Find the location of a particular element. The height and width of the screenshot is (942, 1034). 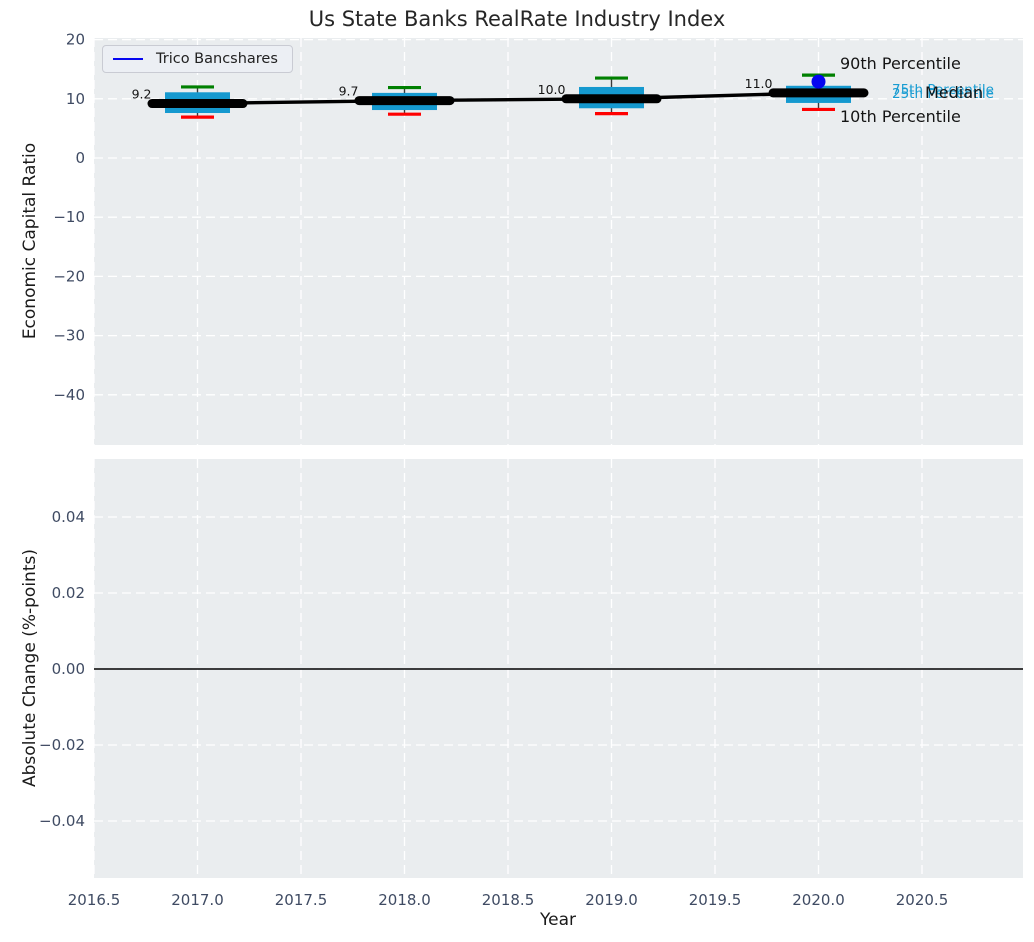

ytick-top-−30: −30 is located at coordinates (69, 336).